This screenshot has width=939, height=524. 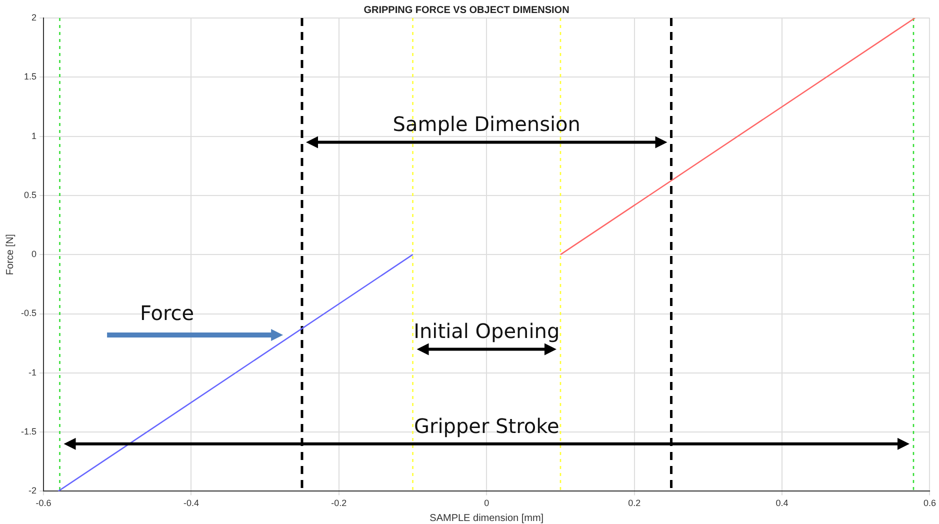 What do you see at coordinates (28, 313) in the screenshot?
I see `y-tick-label: -0.5` at bounding box center [28, 313].